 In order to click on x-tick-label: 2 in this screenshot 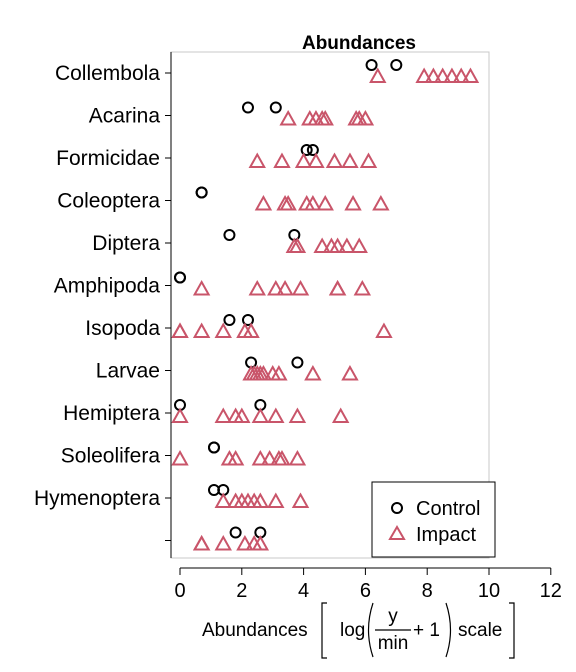, I will do `click(241, 591)`.